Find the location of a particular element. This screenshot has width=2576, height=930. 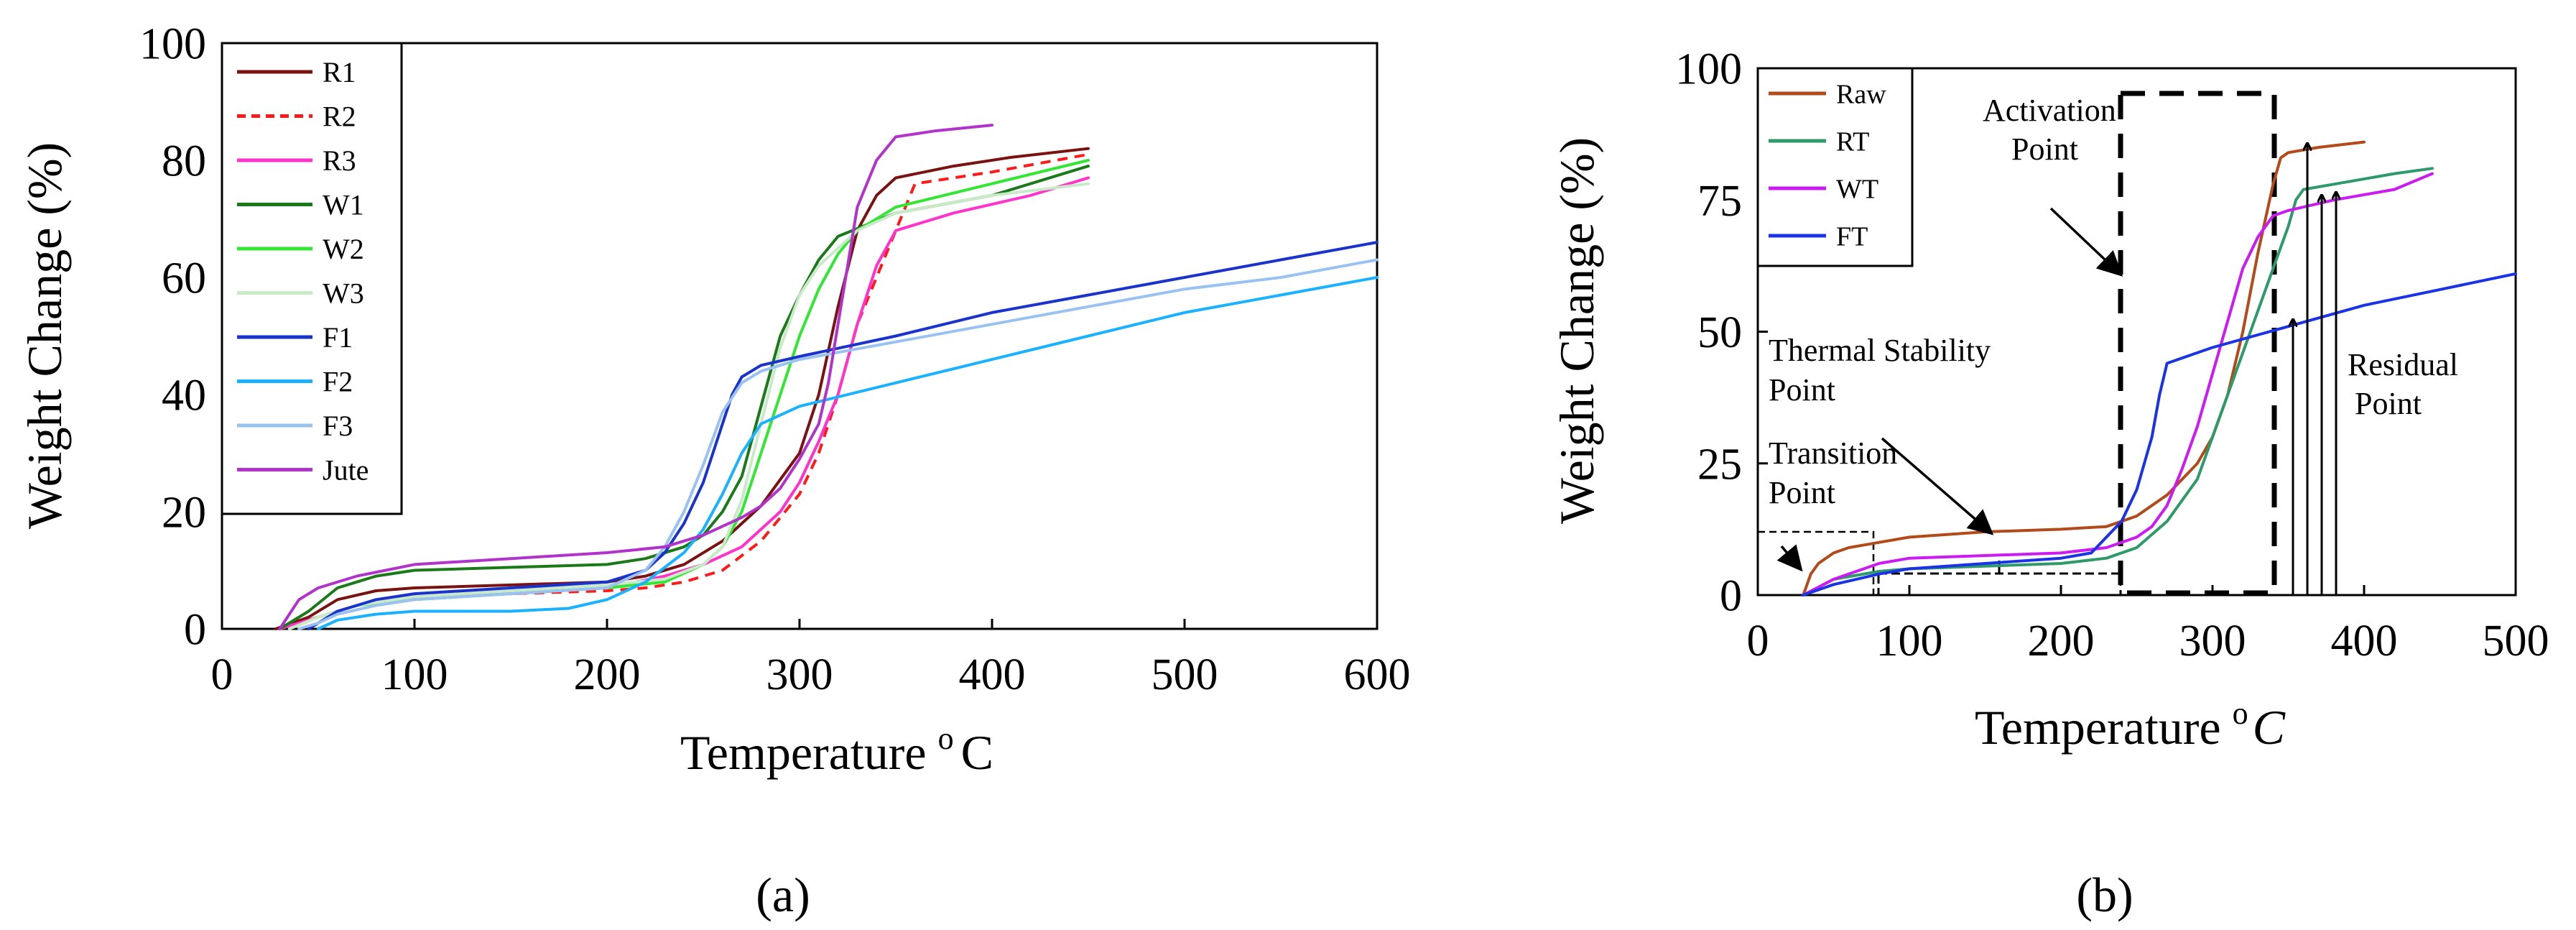

legend-label-rt: RT is located at coordinates (1852, 141).